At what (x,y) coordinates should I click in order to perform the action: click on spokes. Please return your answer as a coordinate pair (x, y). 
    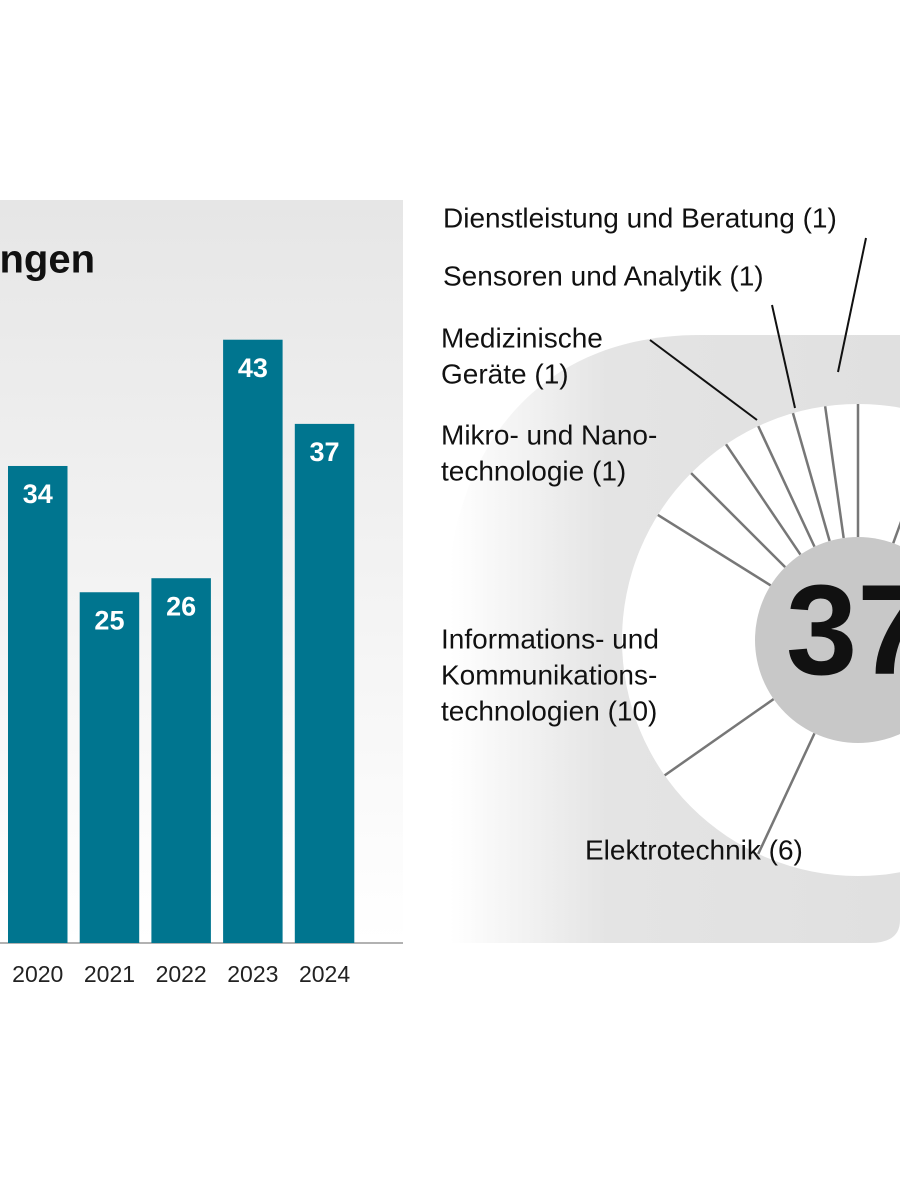
    Looking at the image, I should click on (778, 629).